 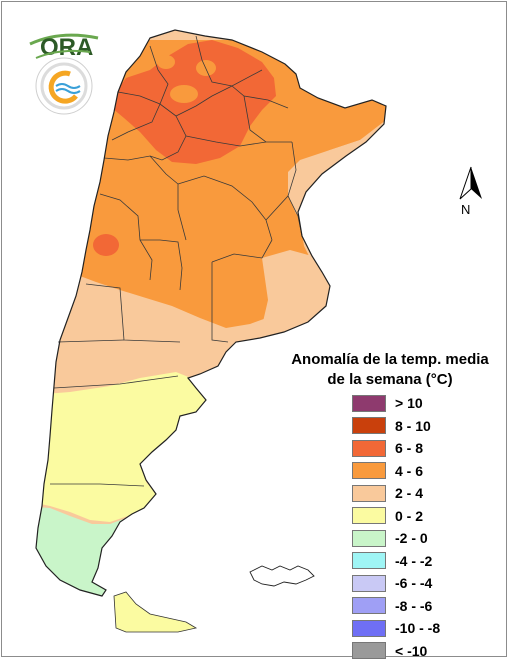 What do you see at coordinates (390, 379) in the screenshot?
I see `legend-title-line2: de la semana (°C)` at bounding box center [390, 379].